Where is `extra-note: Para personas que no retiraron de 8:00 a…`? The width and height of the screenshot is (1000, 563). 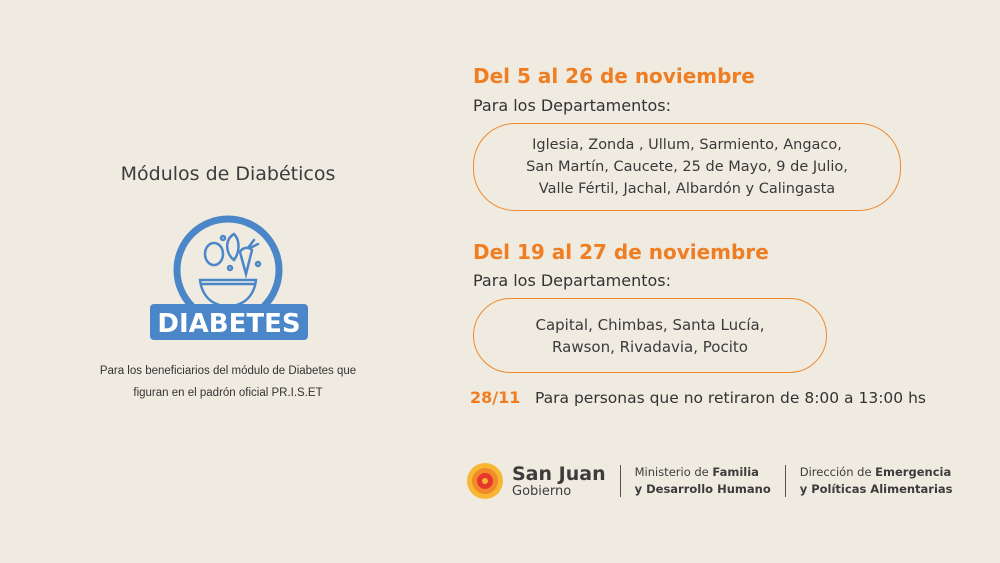 extra-note: Para personas que no retiraron de 8:00 a… is located at coordinates (730, 398).